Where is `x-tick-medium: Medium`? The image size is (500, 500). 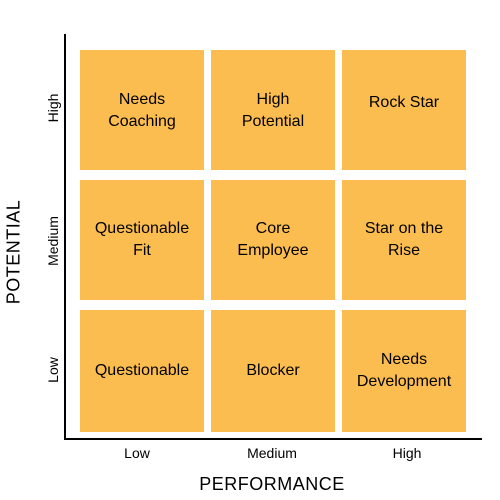
x-tick-medium: Medium is located at coordinates (272, 453).